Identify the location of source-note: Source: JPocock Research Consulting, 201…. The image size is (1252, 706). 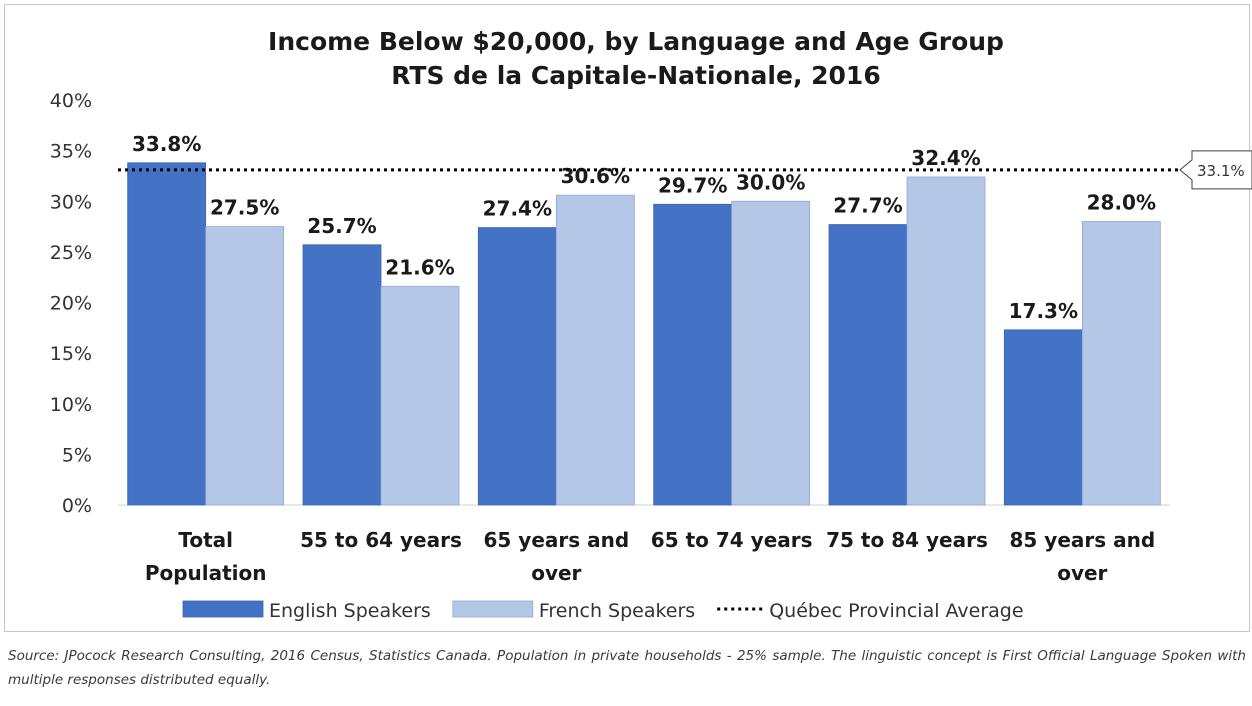
(627, 668).